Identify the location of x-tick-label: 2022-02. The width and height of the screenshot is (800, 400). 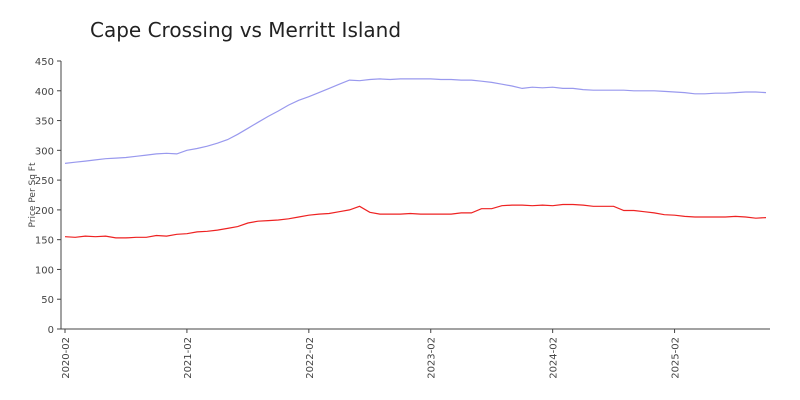
(310, 358).